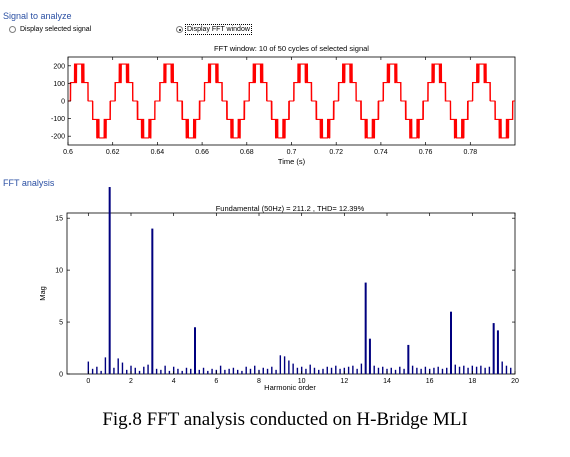 Image resolution: width=570 pixels, height=457 pixels. Describe the element at coordinates (61, 375) in the screenshot. I see `spectrum-y-tick-label: 0` at that location.